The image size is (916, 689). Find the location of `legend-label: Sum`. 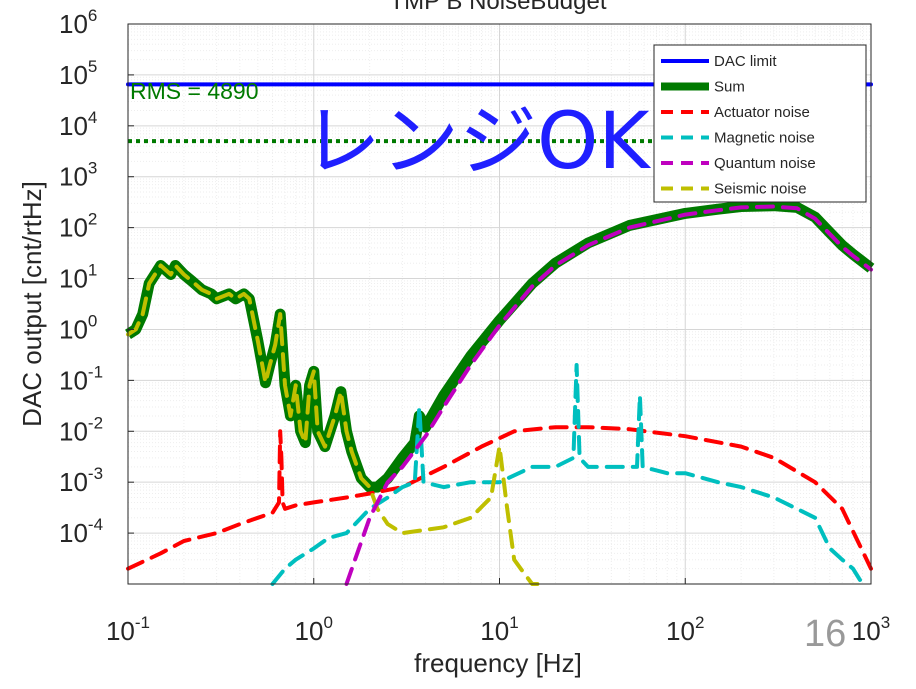

legend-label: Sum is located at coordinates (729, 87).